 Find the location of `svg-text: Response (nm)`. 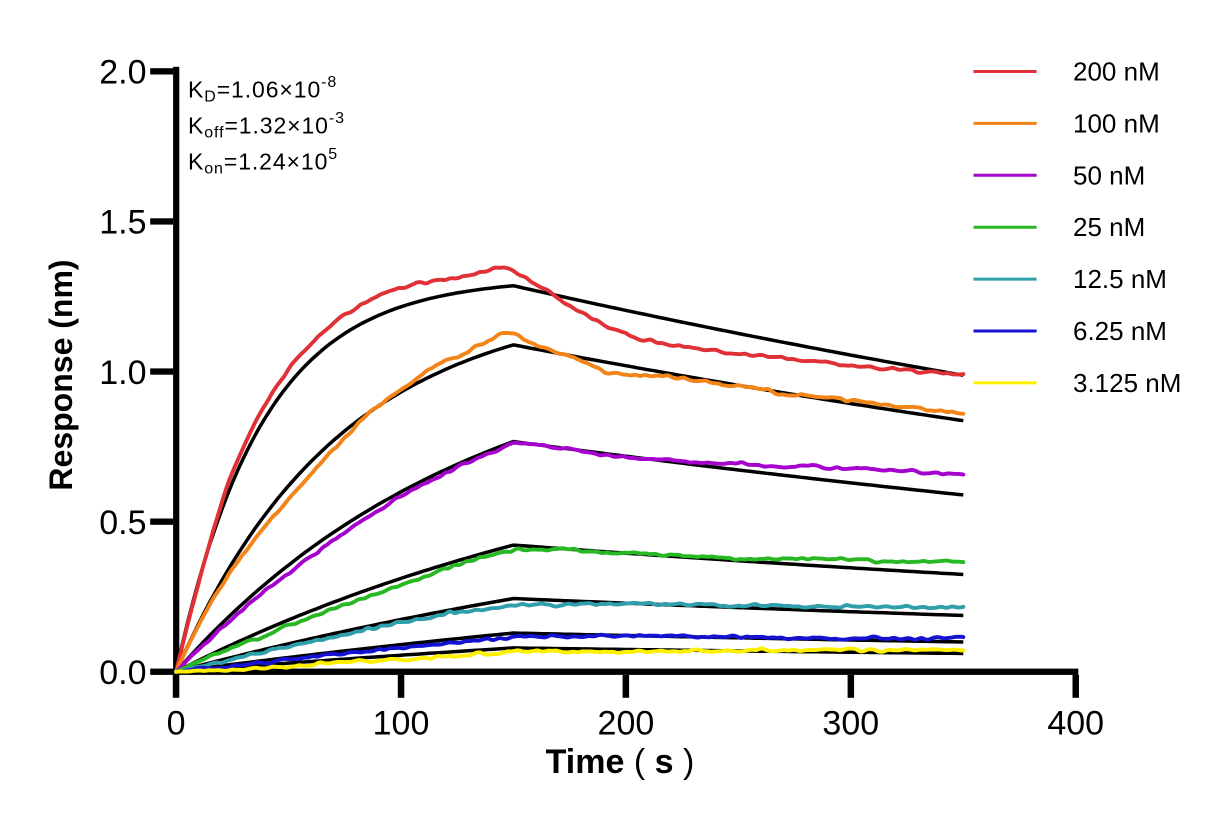

svg-text: Response (nm) is located at coordinates (61, 374).